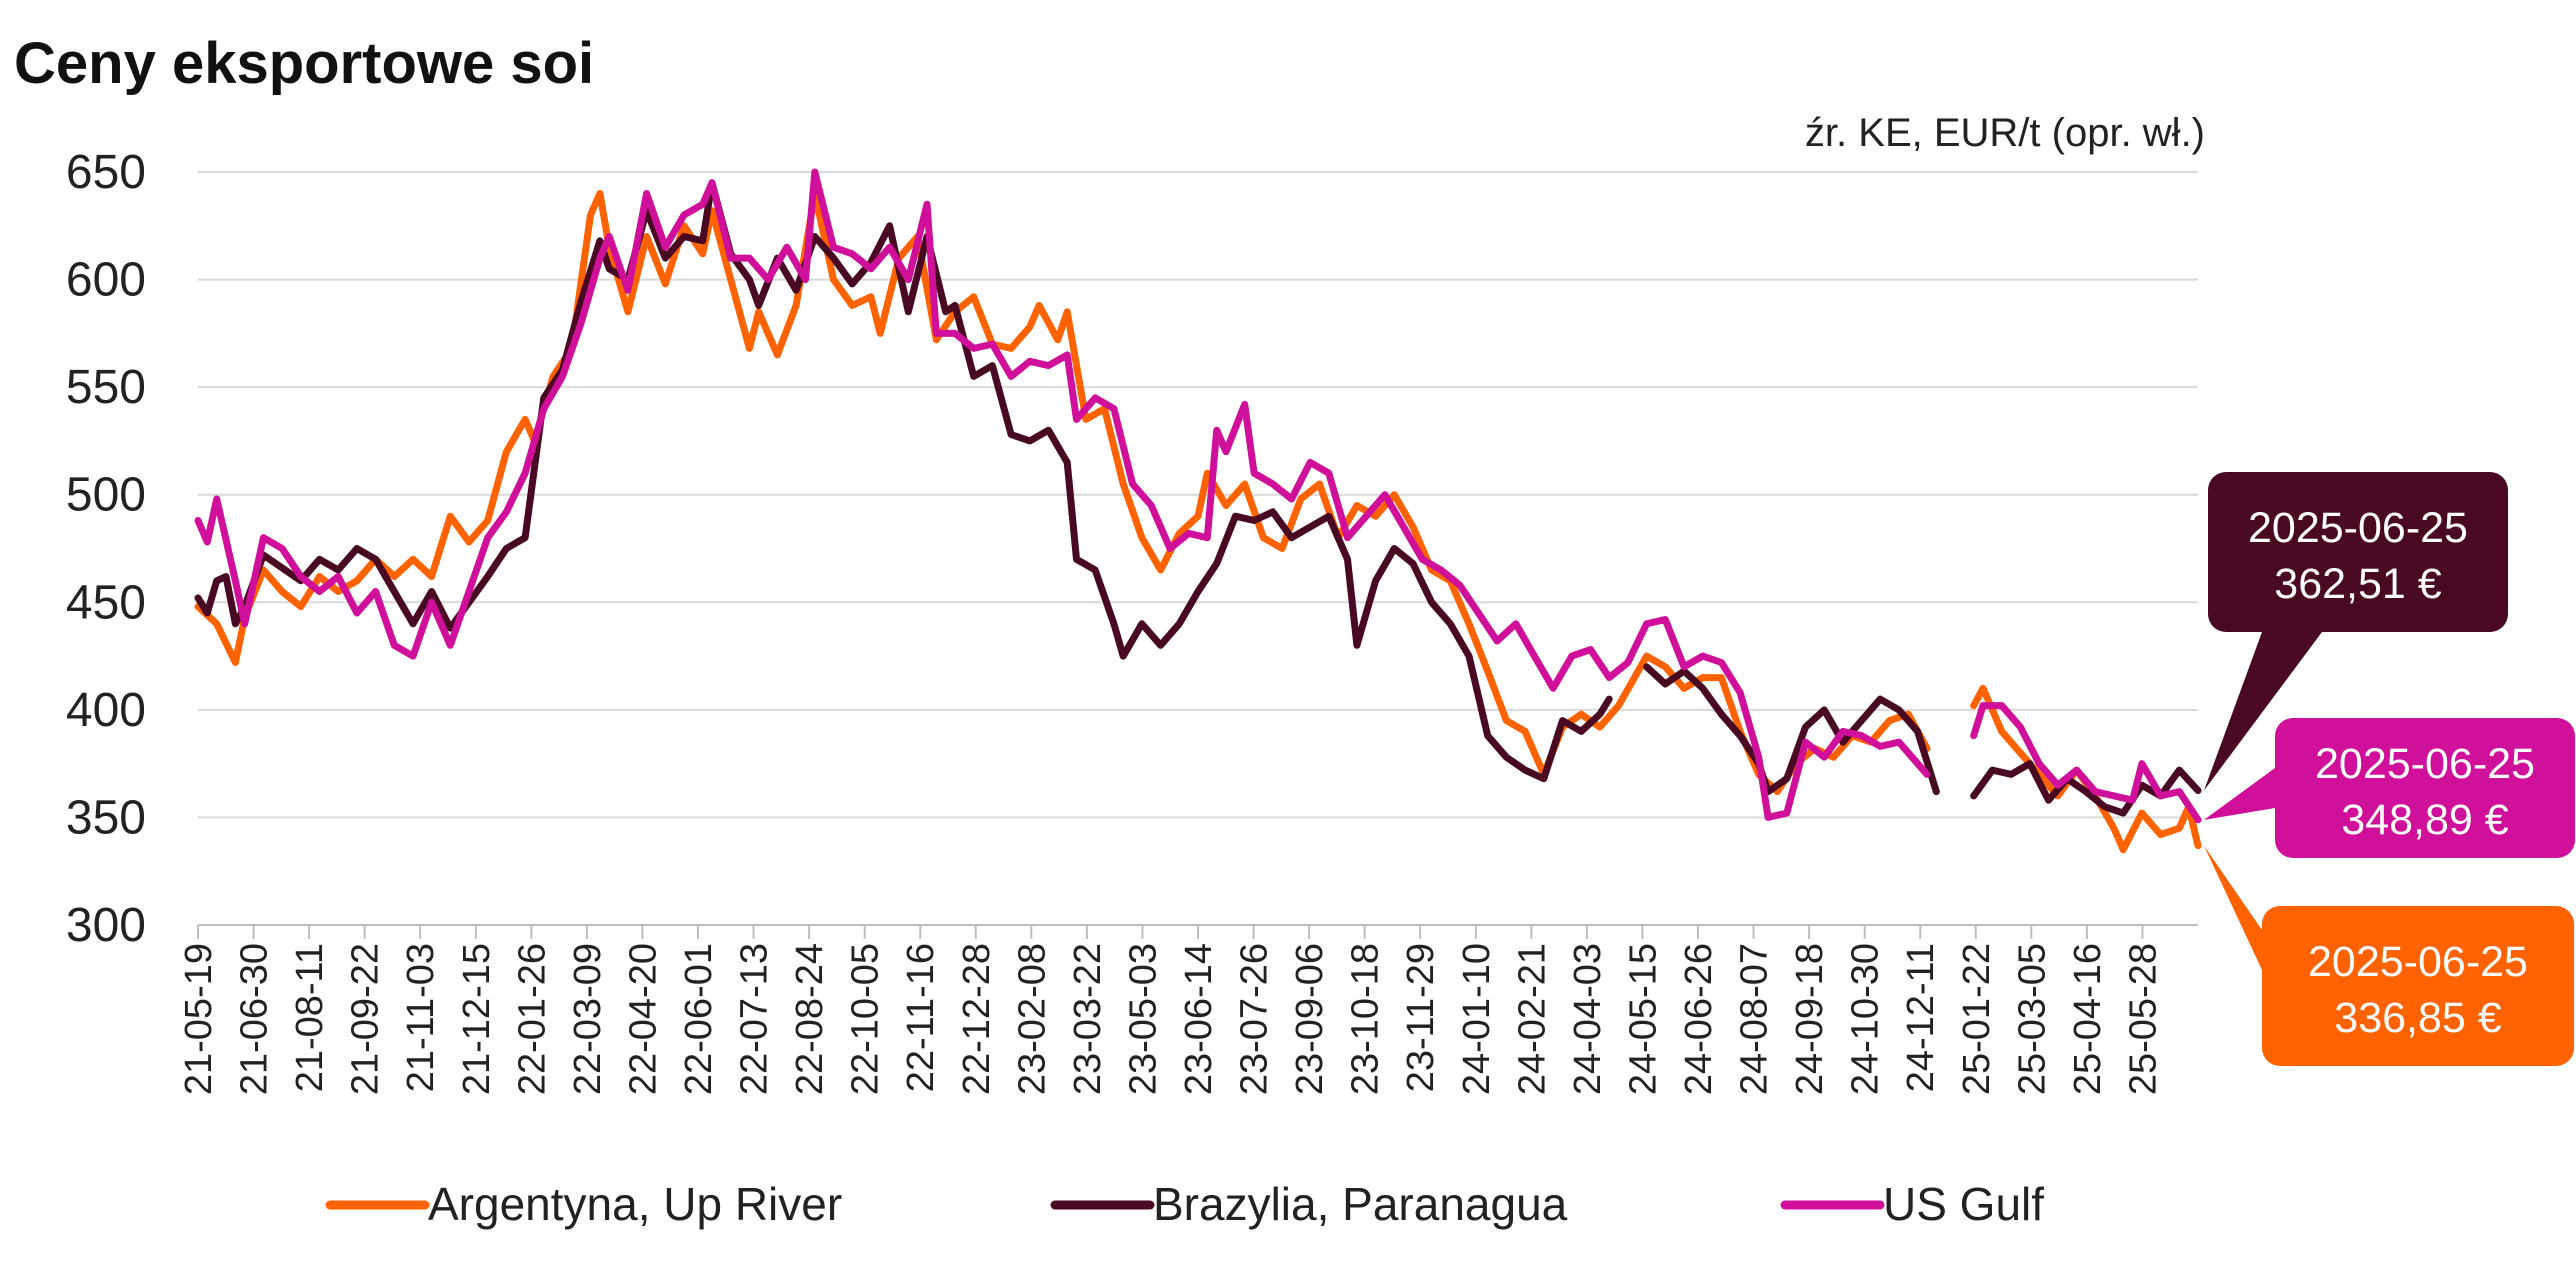  Describe the element at coordinates (1755, 1019) in the screenshot. I see `x-tick-label: 24-08-07` at that location.